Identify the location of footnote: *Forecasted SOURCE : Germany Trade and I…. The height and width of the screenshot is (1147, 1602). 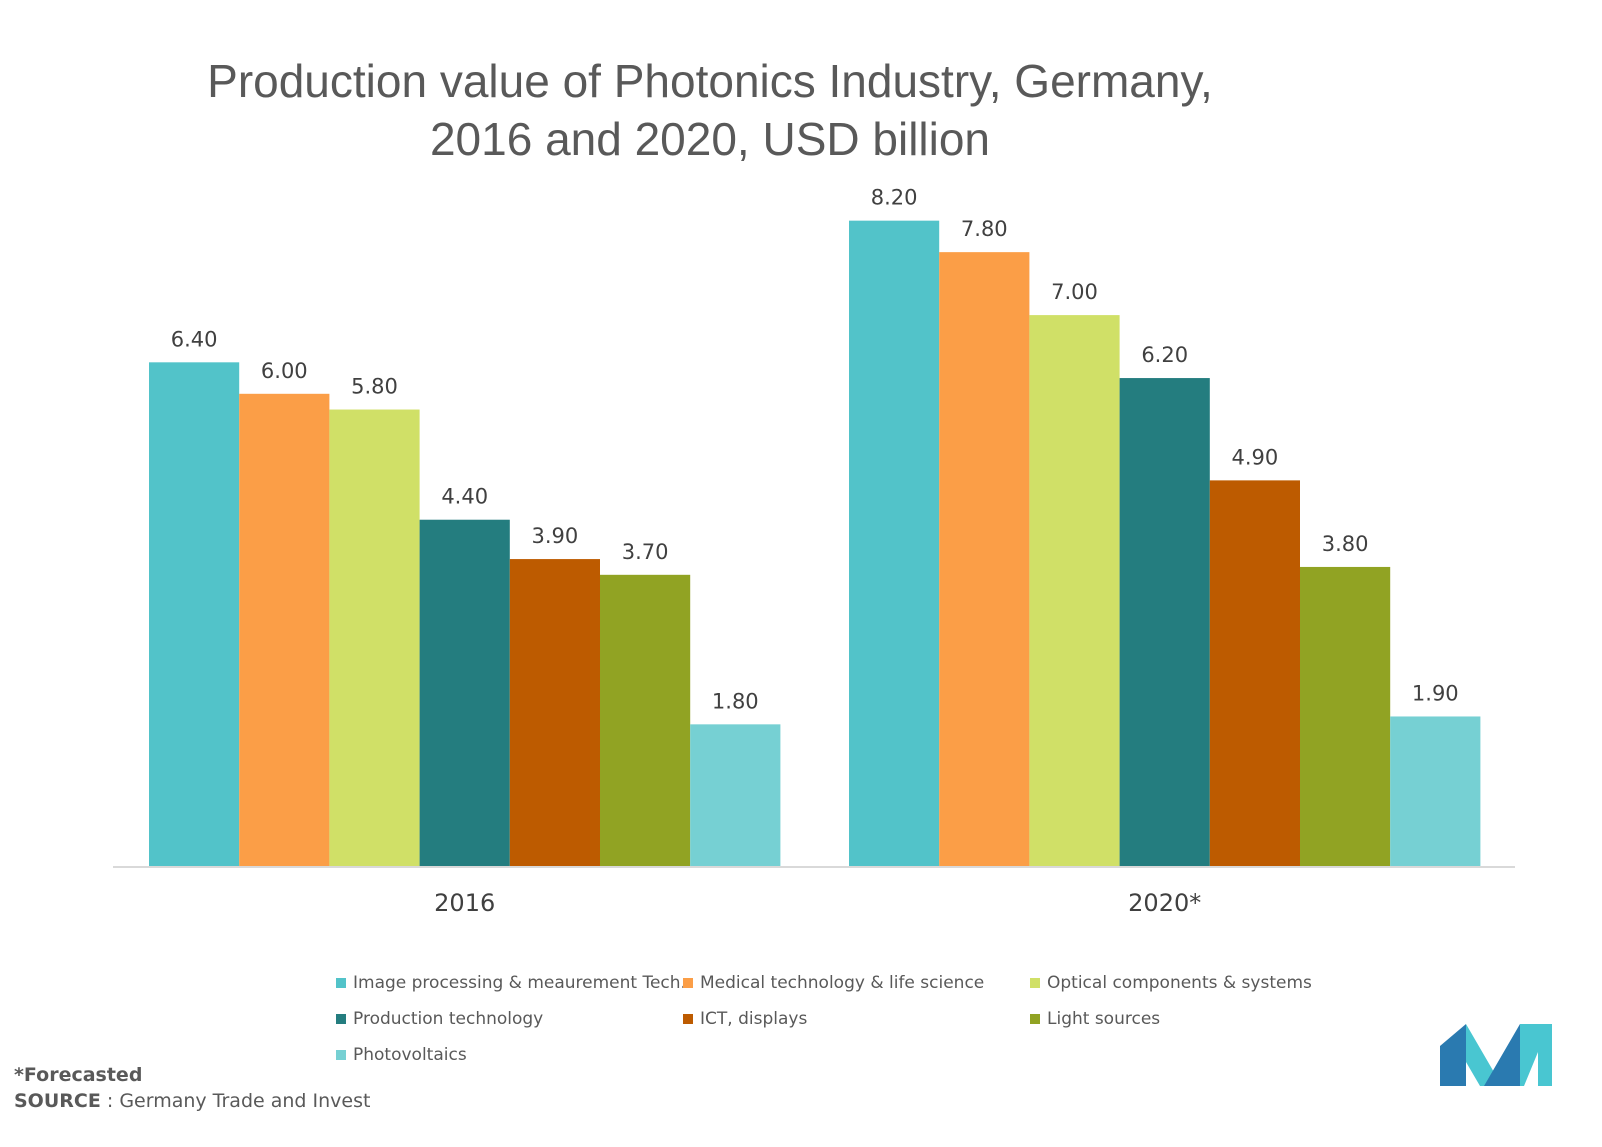
(192, 1088).